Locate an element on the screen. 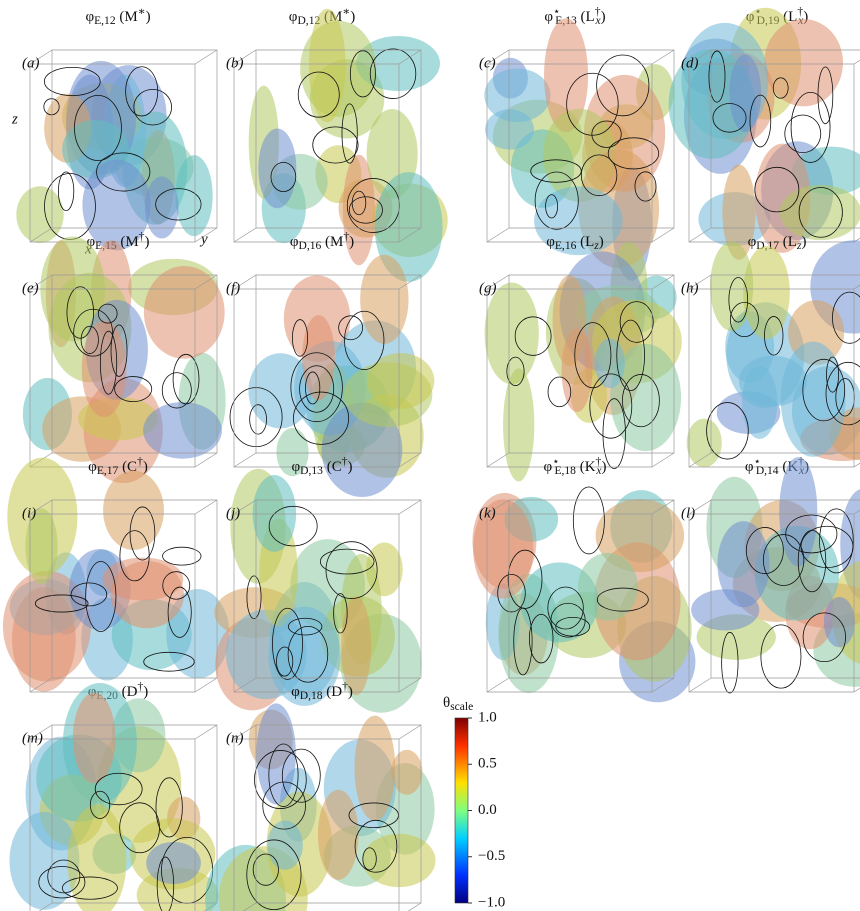 Image resolution: width=860 pixels, height=911 pixels. panel-letter: (l) is located at coordinates (688, 513).